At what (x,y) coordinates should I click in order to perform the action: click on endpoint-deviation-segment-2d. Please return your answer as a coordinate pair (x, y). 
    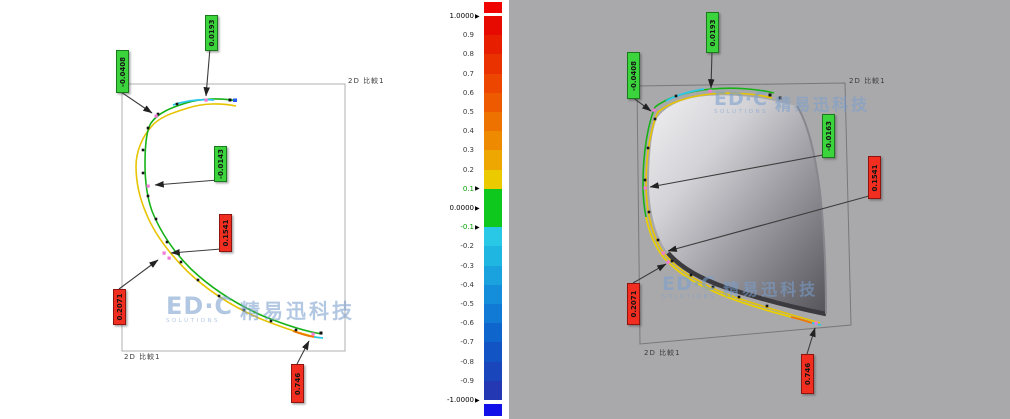
    Looking at the image, I should click on (318, 337).